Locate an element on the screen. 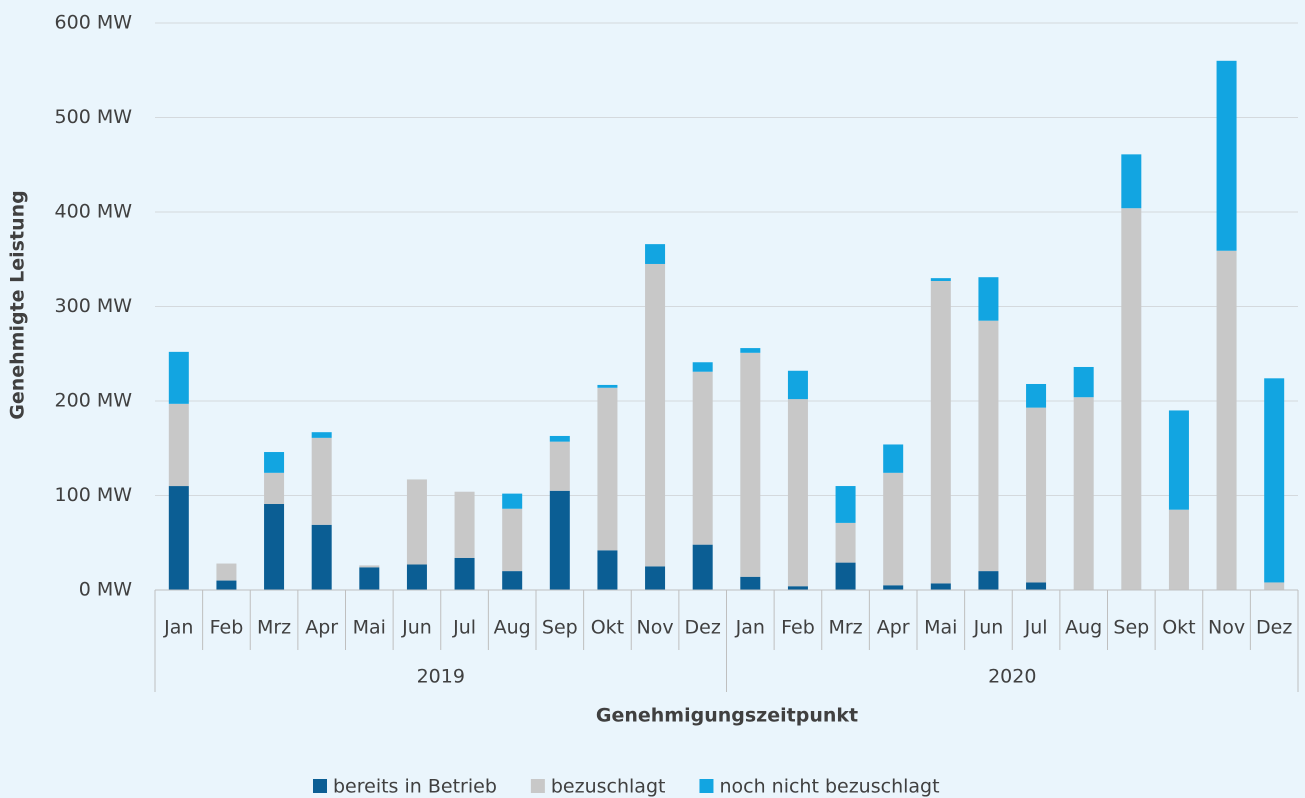 Image resolution: width=1305 pixels, height=798 pixels. group-label: 2019 is located at coordinates (441, 677).